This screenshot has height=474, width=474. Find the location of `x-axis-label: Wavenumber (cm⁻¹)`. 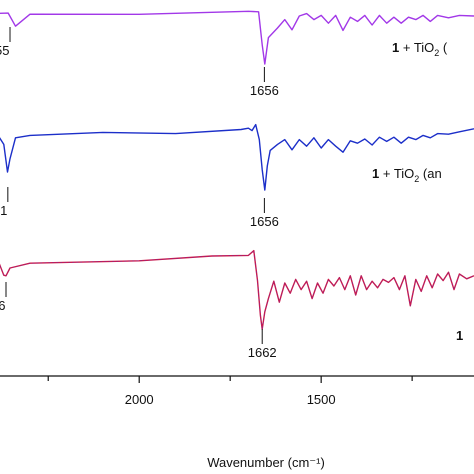

x-axis-label: Wavenumber (cm⁻¹) is located at coordinates (266, 462).